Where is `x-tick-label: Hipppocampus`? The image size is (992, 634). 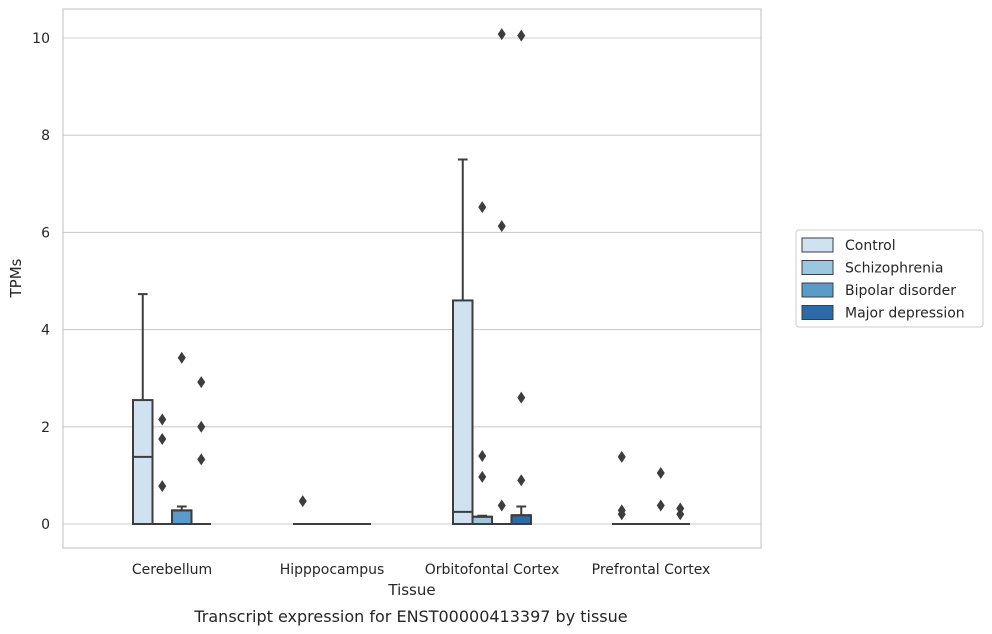
x-tick-label: Hipppocampus is located at coordinates (332, 570).